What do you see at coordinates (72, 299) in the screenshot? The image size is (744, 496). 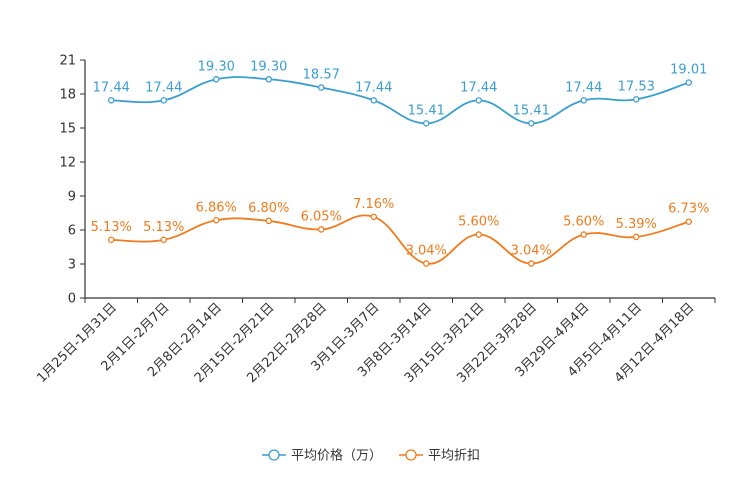 I see `y-tick-label: 0` at bounding box center [72, 299].